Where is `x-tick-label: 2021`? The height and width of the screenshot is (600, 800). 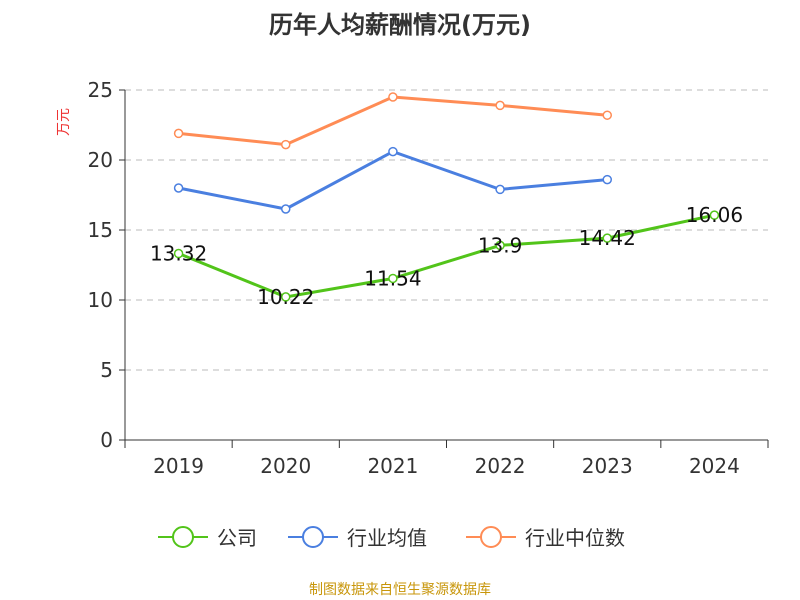 x-tick-label: 2021 is located at coordinates (392, 466).